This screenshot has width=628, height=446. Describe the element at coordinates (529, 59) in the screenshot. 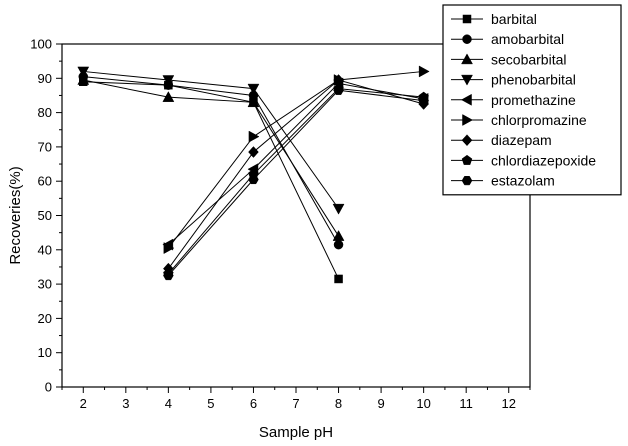

I see `legend-label: secobarbital` at that location.